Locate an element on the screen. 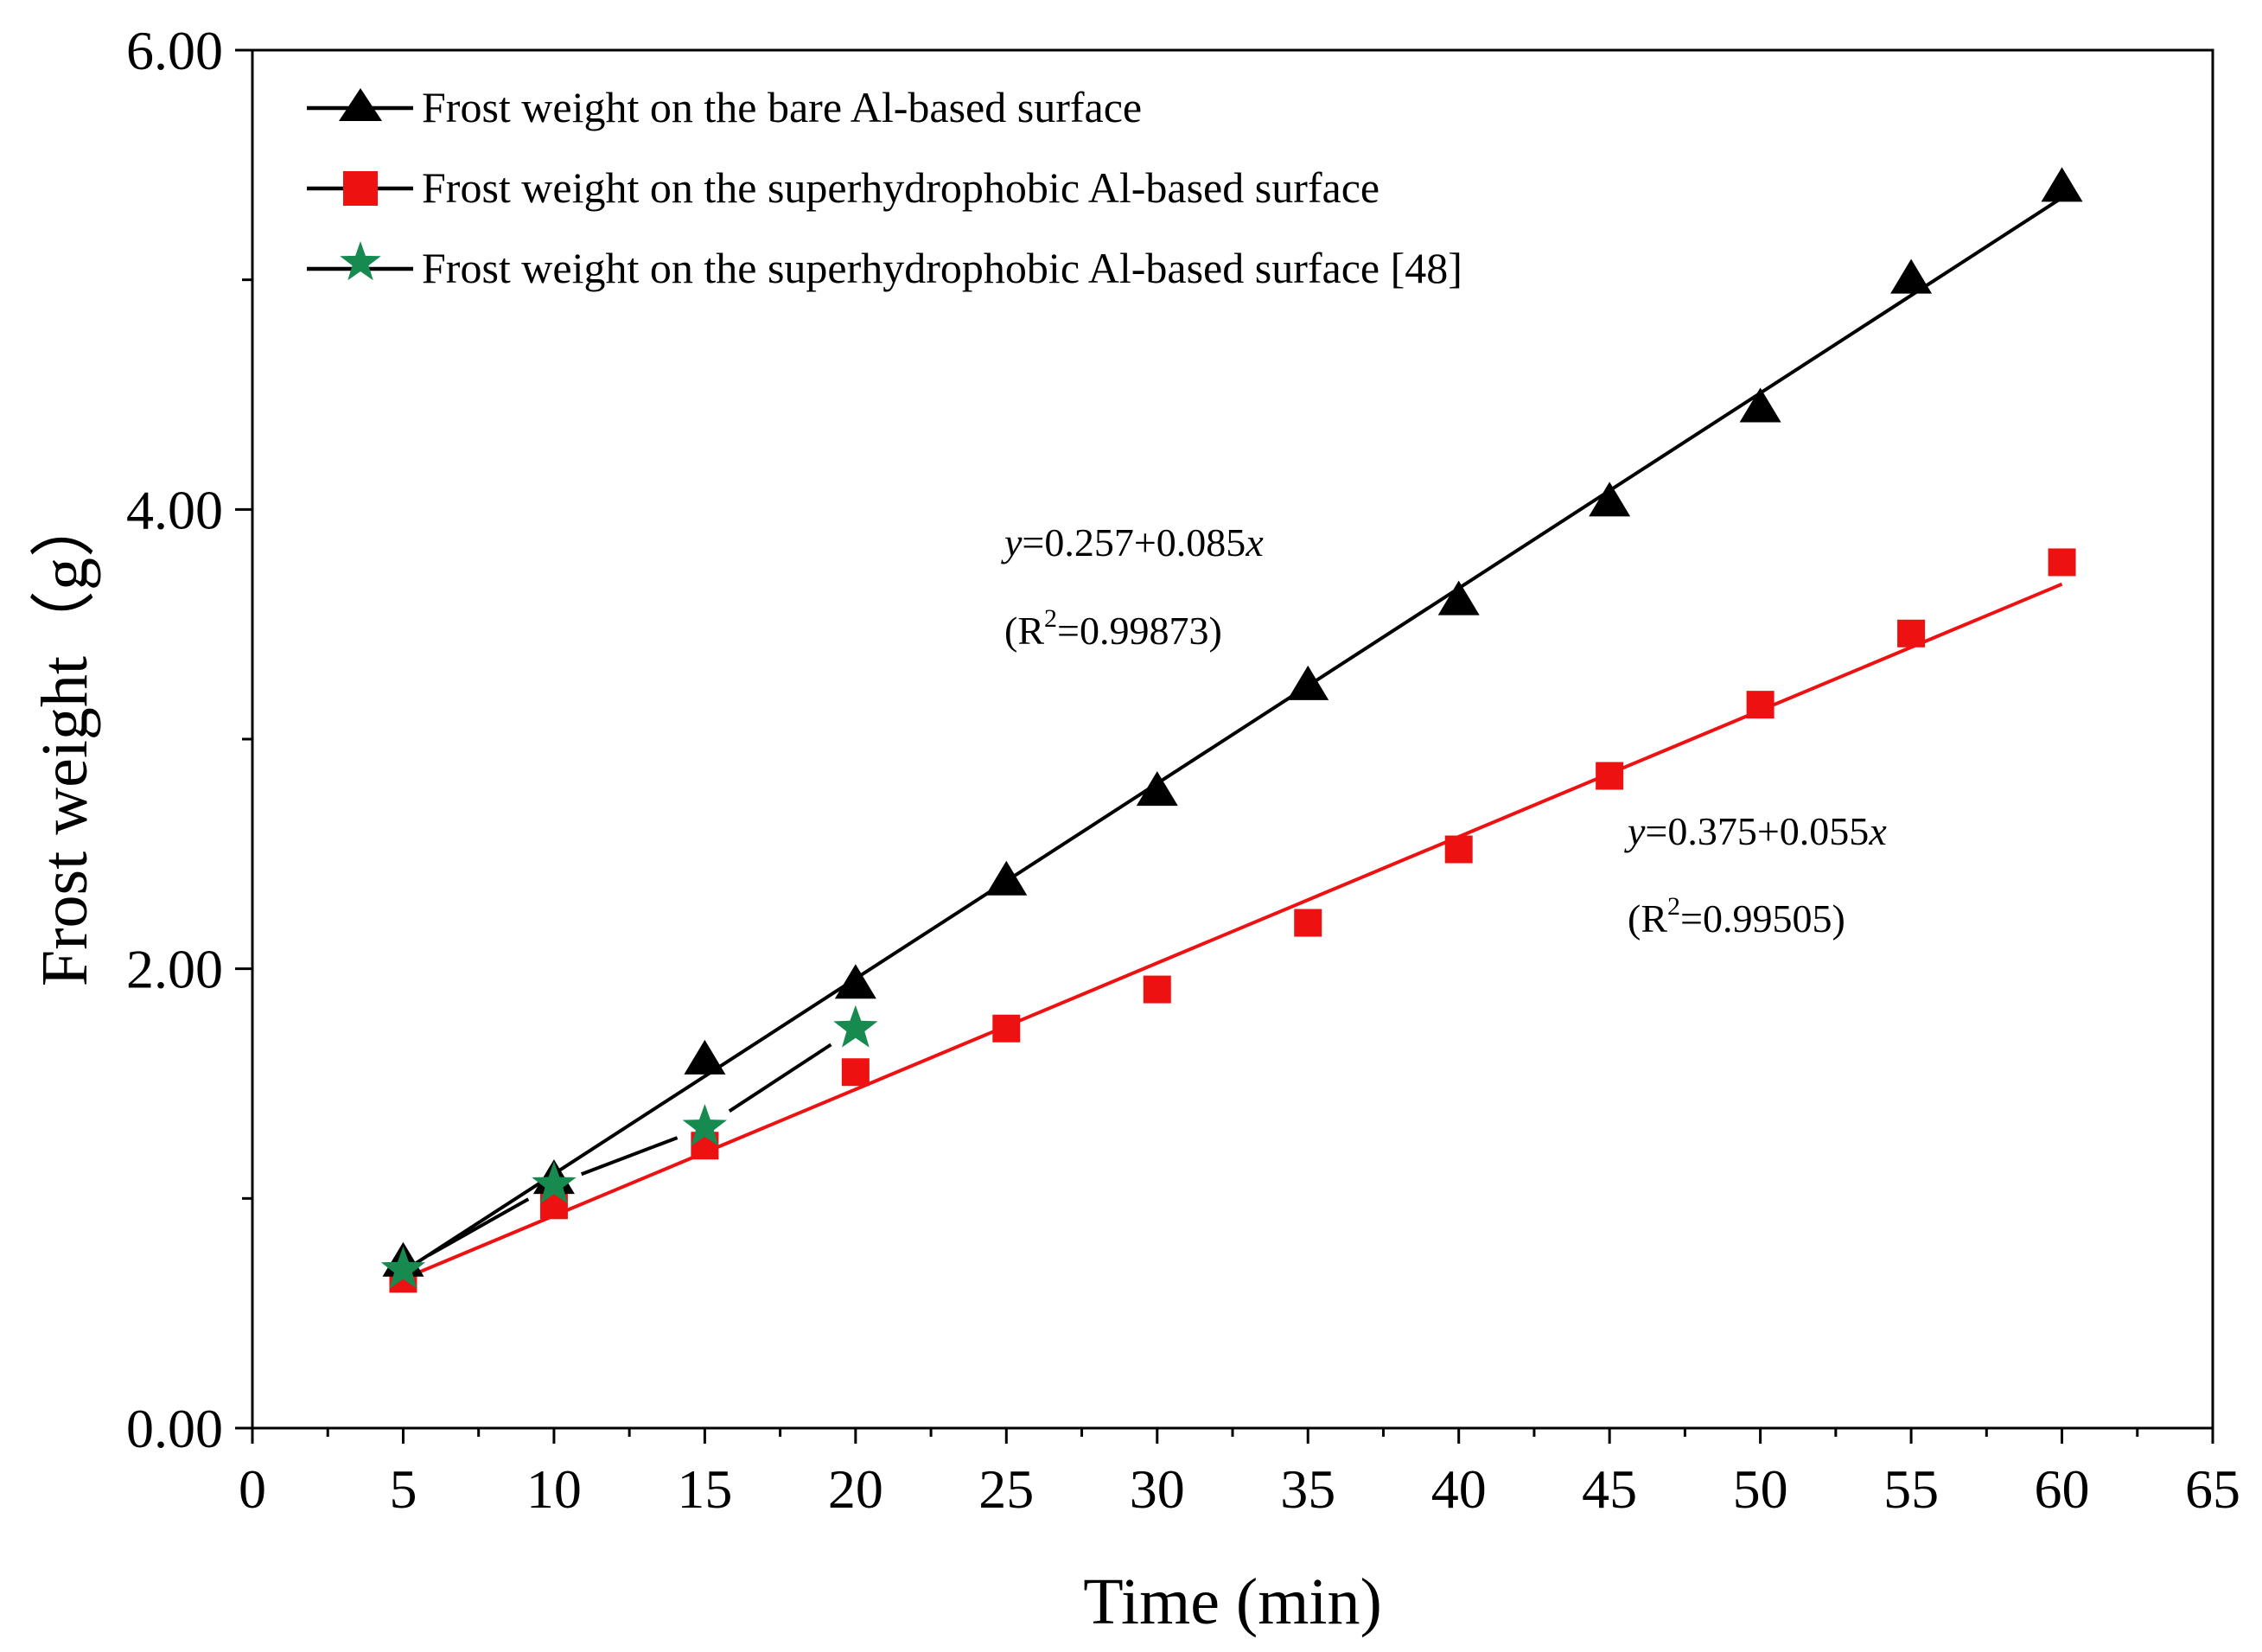 This screenshot has height=1652, width=2262. y-tick-label: 0.00 is located at coordinates (174, 1428).